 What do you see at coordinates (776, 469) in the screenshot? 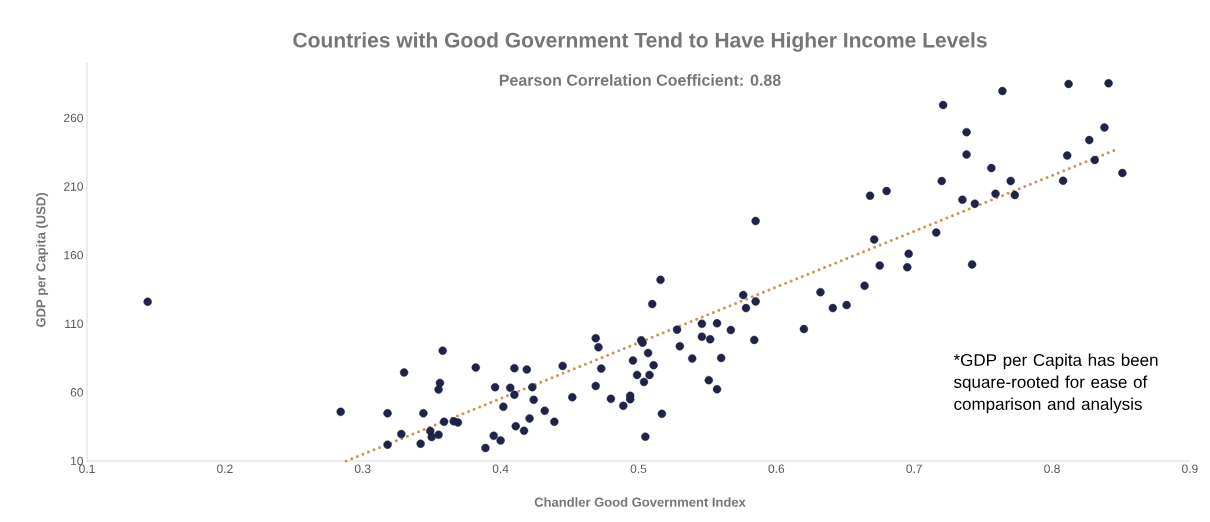
I see `x-tick-label: 0.6` at bounding box center [776, 469].